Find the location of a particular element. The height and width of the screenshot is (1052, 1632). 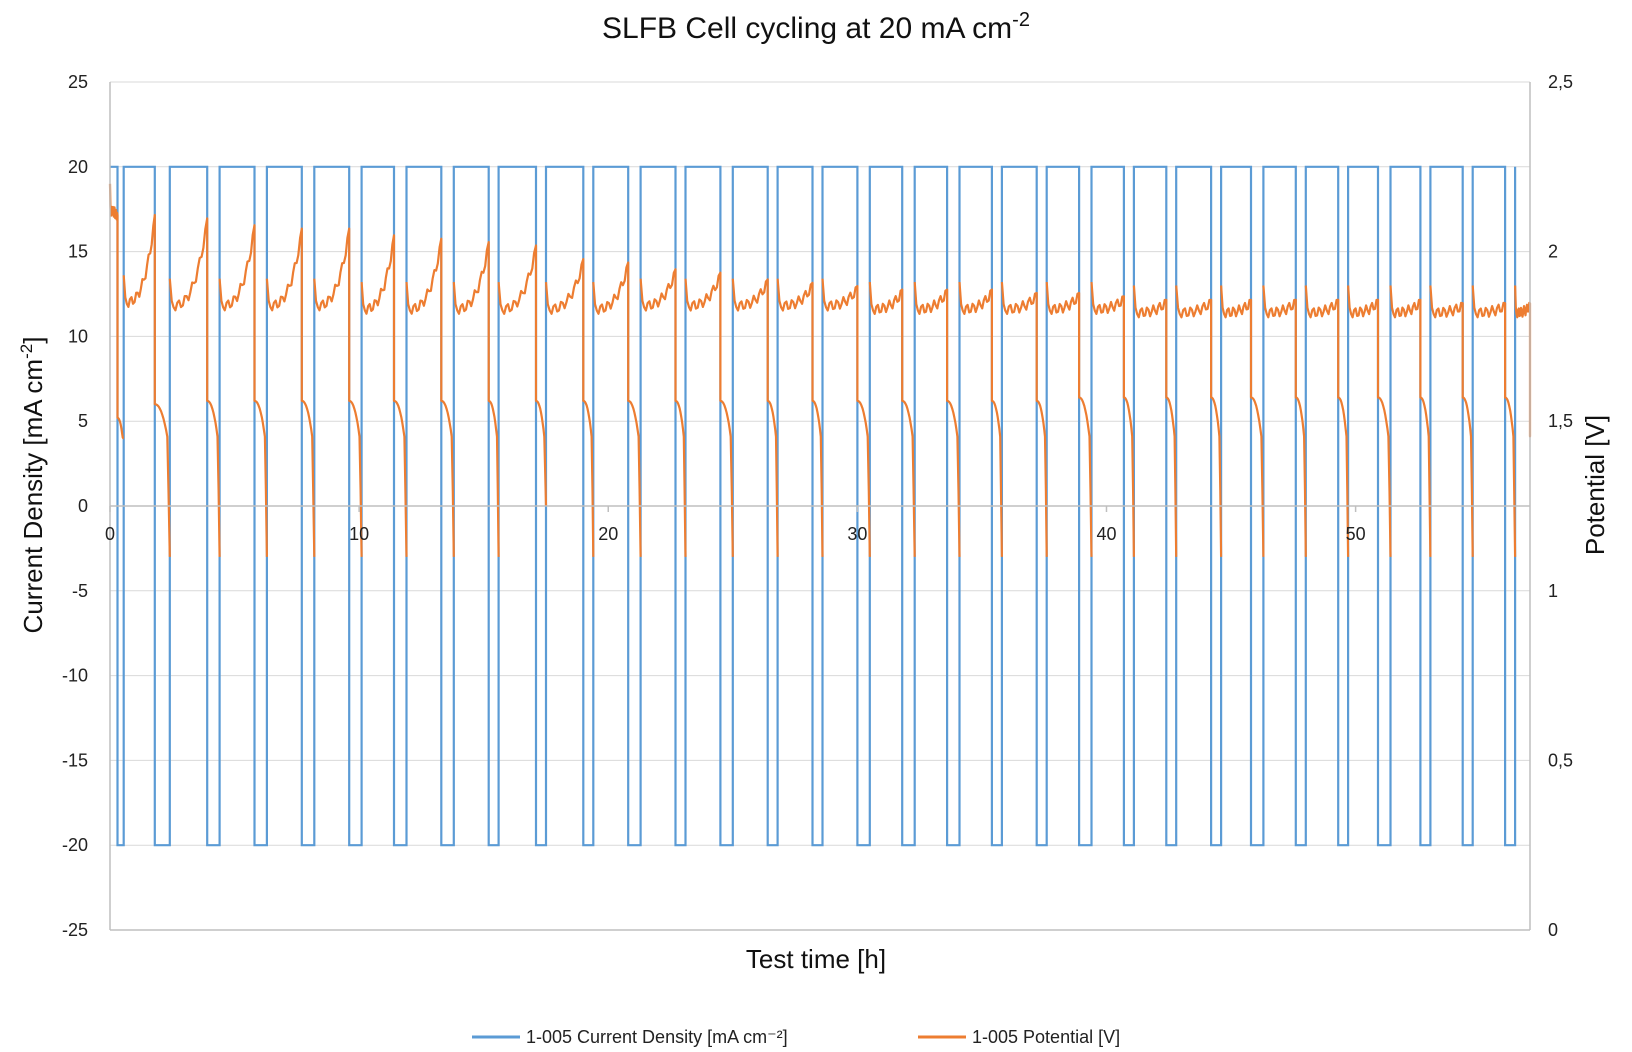

y-left-tick-label: -10 is located at coordinates (75, 676).